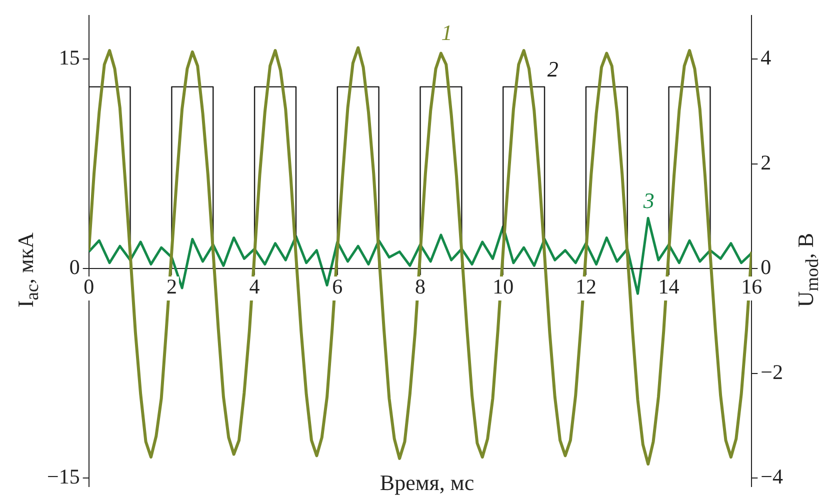 Image resolution: width=830 pixels, height=502 pixels. I want to click on x-axis-title: Время, мс, so click(427, 483).